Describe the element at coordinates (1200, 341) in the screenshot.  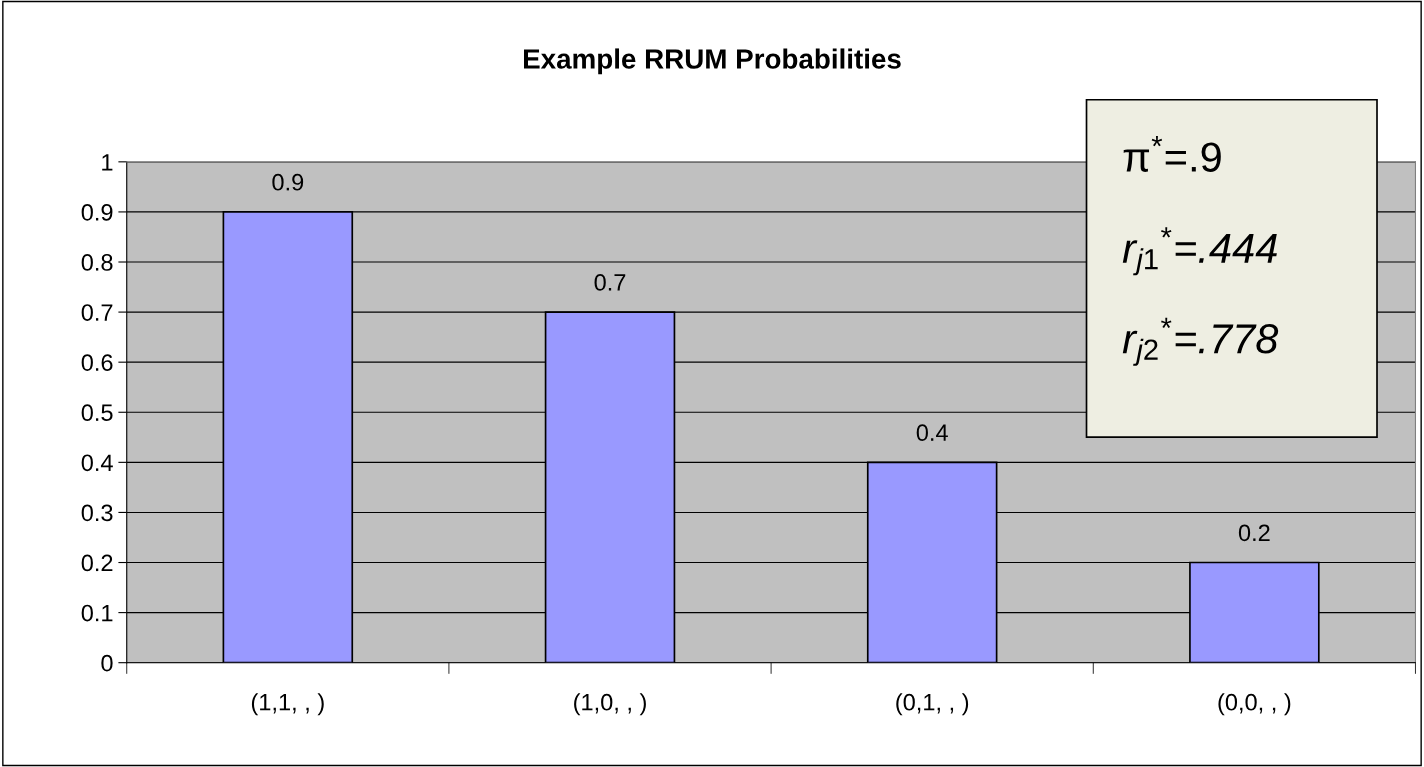
I see `annotation: r$_{j2}$$^{*}$=.778` at that location.